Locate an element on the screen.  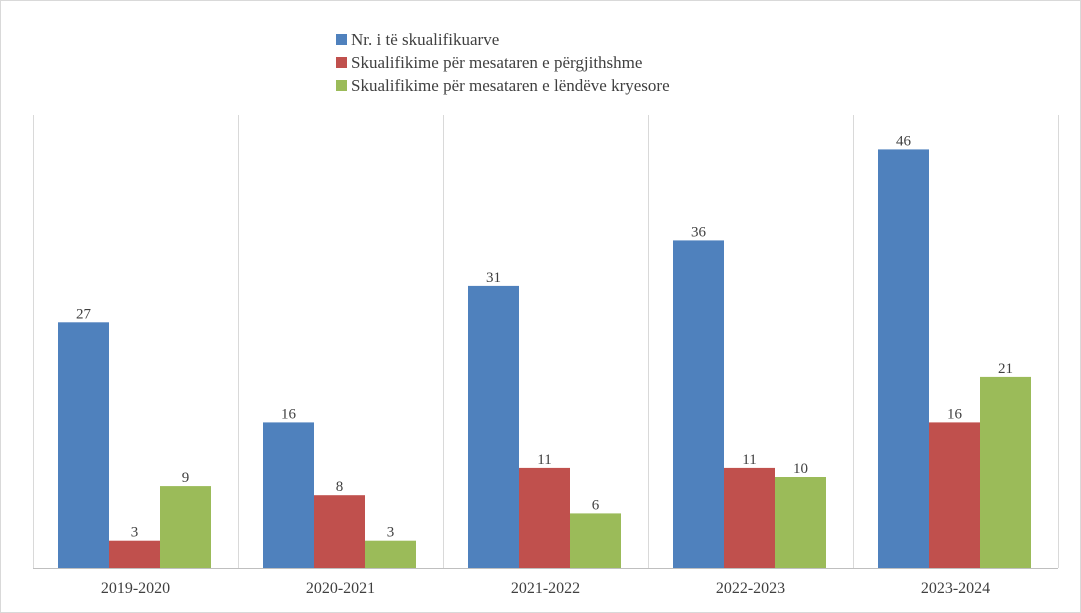
data-label-2021-2022-series-1: 31 is located at coordinates (493, 278).